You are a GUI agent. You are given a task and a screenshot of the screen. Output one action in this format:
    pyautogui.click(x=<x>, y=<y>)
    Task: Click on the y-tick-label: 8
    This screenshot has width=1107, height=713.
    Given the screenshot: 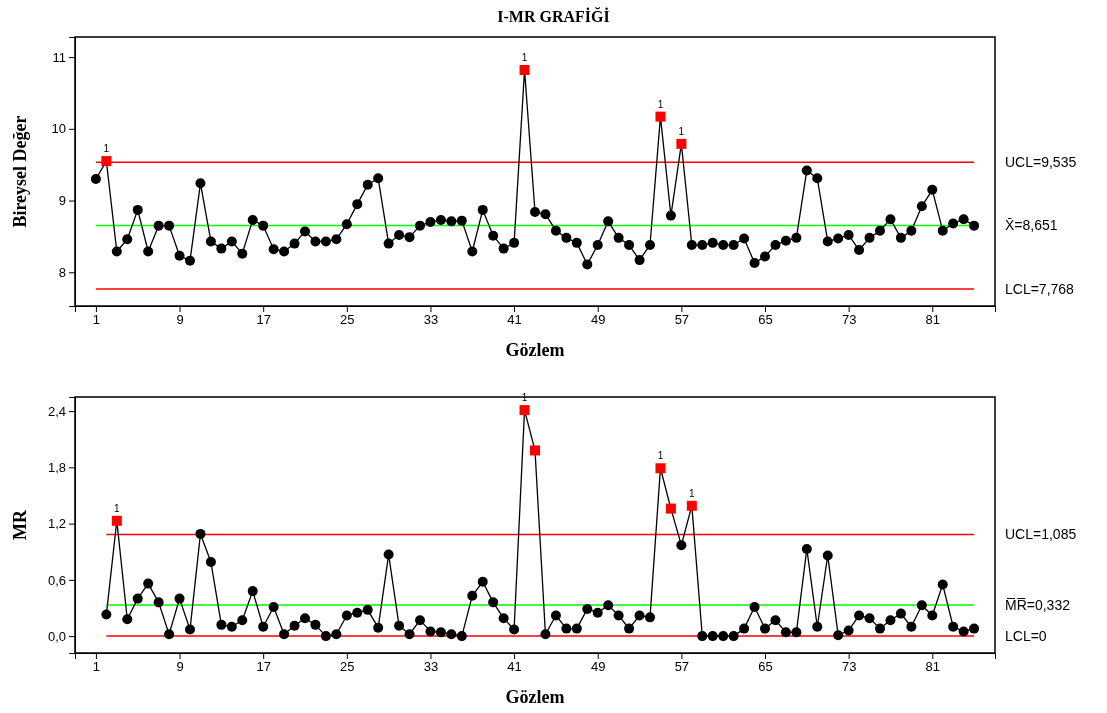 What is the action you would take?
    pyautogui.click(x=62, y=272)
    